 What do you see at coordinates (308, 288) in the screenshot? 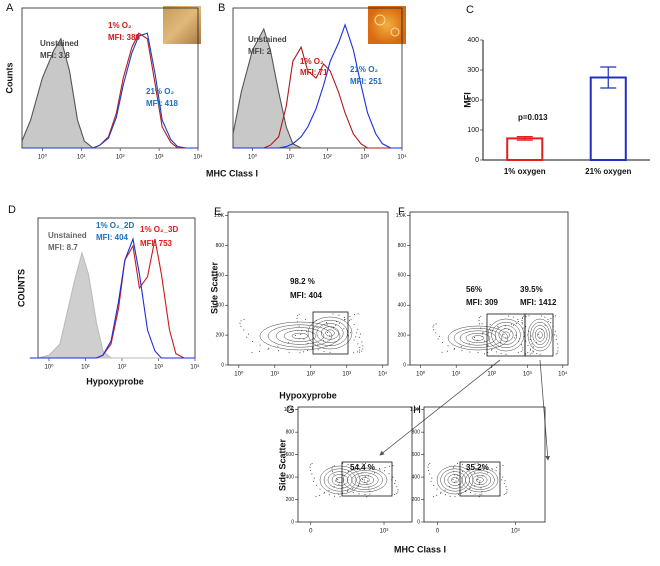
I see `plot-frame` at bounding box center [308, 288].